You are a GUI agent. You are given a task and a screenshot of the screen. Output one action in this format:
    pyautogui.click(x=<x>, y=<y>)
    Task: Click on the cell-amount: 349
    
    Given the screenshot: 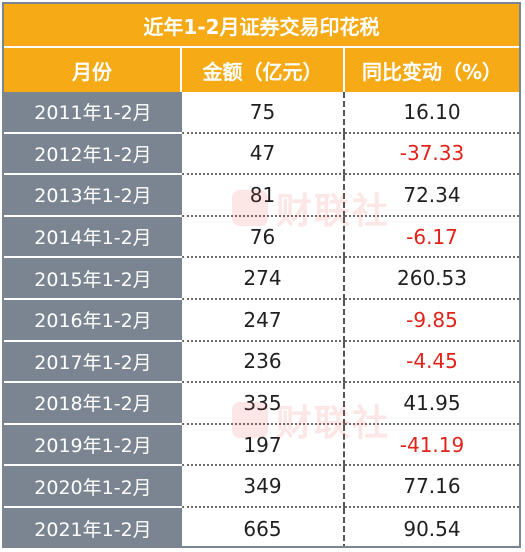 What is the action you would take?
    pyautogui.click(x=263, y=487)
    